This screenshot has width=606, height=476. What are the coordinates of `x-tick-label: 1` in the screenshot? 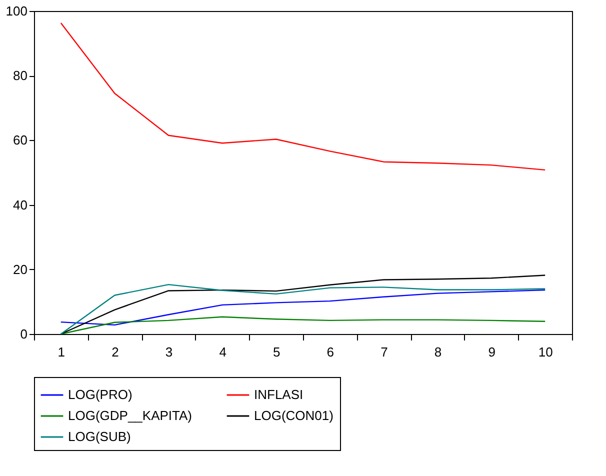 It's located at (62, 352).